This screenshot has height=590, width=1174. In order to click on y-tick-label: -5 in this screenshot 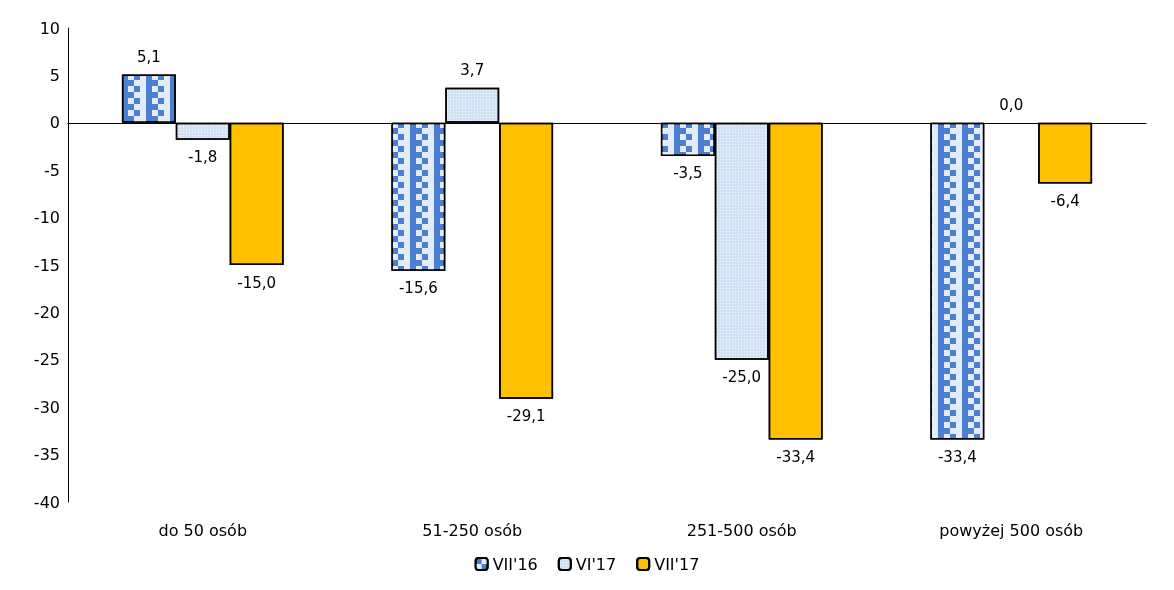, I will do `click(52, 170)`.